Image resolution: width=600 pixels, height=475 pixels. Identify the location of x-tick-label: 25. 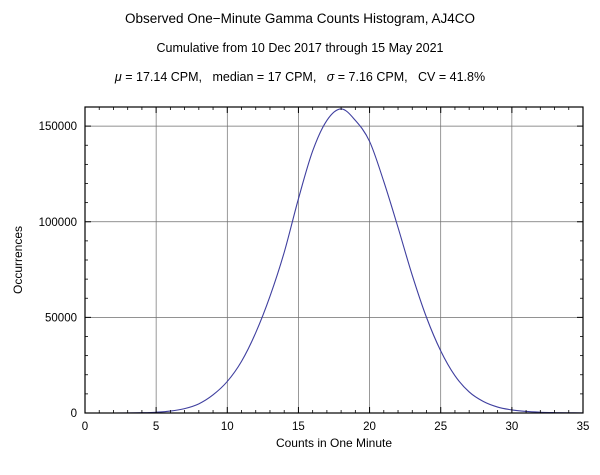
(440, 427).